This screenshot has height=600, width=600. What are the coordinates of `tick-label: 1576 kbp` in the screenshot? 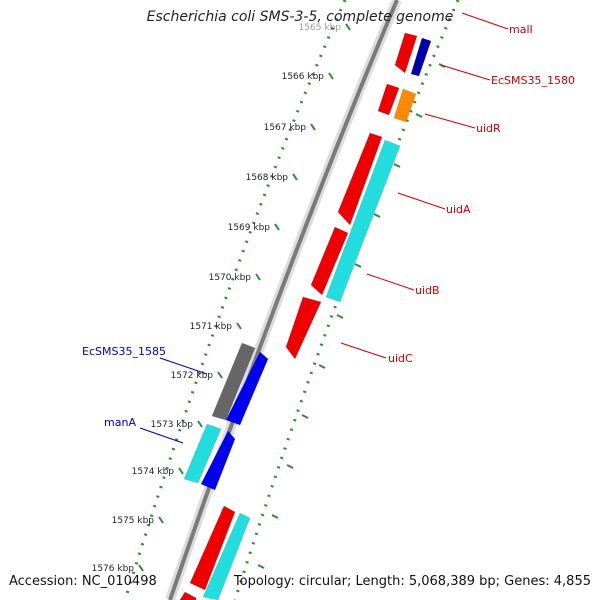 It's located at (113, 569).